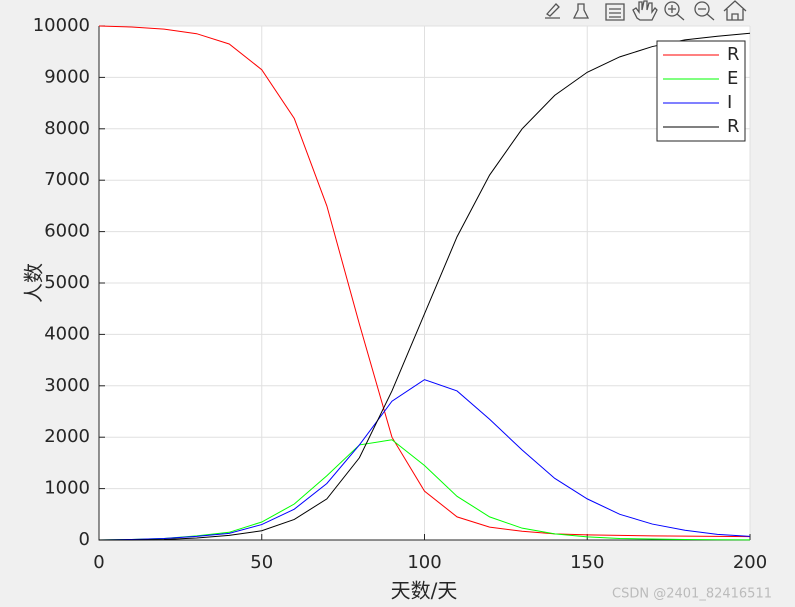 This screenshot has height=607, width=795. I want to click on legend-box, so click(701, 91).